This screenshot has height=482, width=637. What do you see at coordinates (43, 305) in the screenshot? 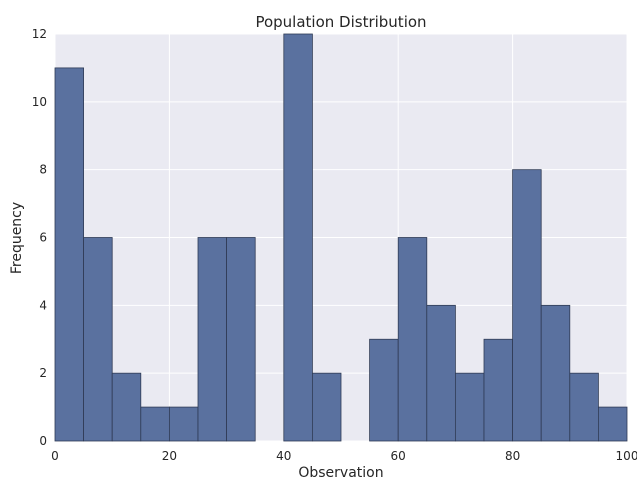
I see `y-tick-label: 4` at bounding box center [43, 305].